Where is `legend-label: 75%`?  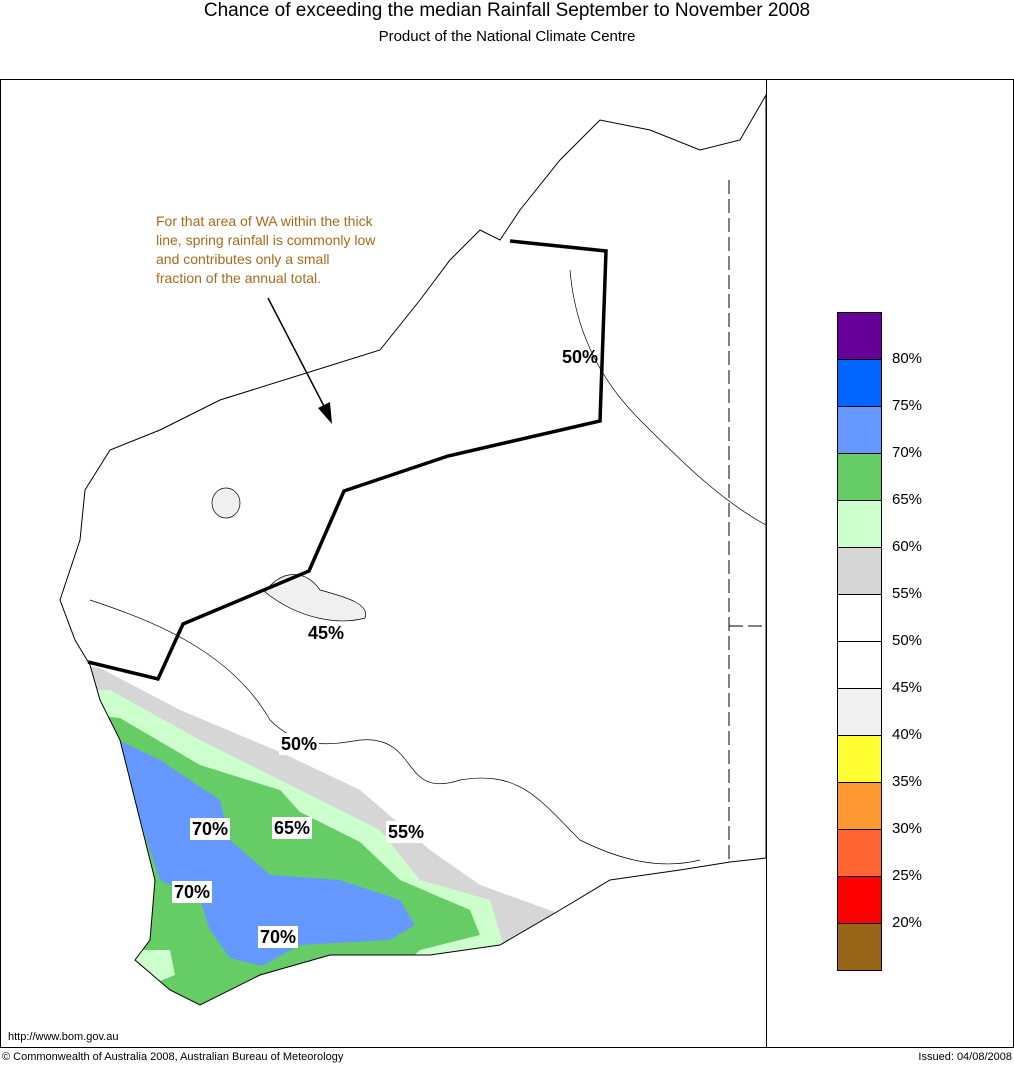
legend-label: 75% is located at coordinates (907, 405).